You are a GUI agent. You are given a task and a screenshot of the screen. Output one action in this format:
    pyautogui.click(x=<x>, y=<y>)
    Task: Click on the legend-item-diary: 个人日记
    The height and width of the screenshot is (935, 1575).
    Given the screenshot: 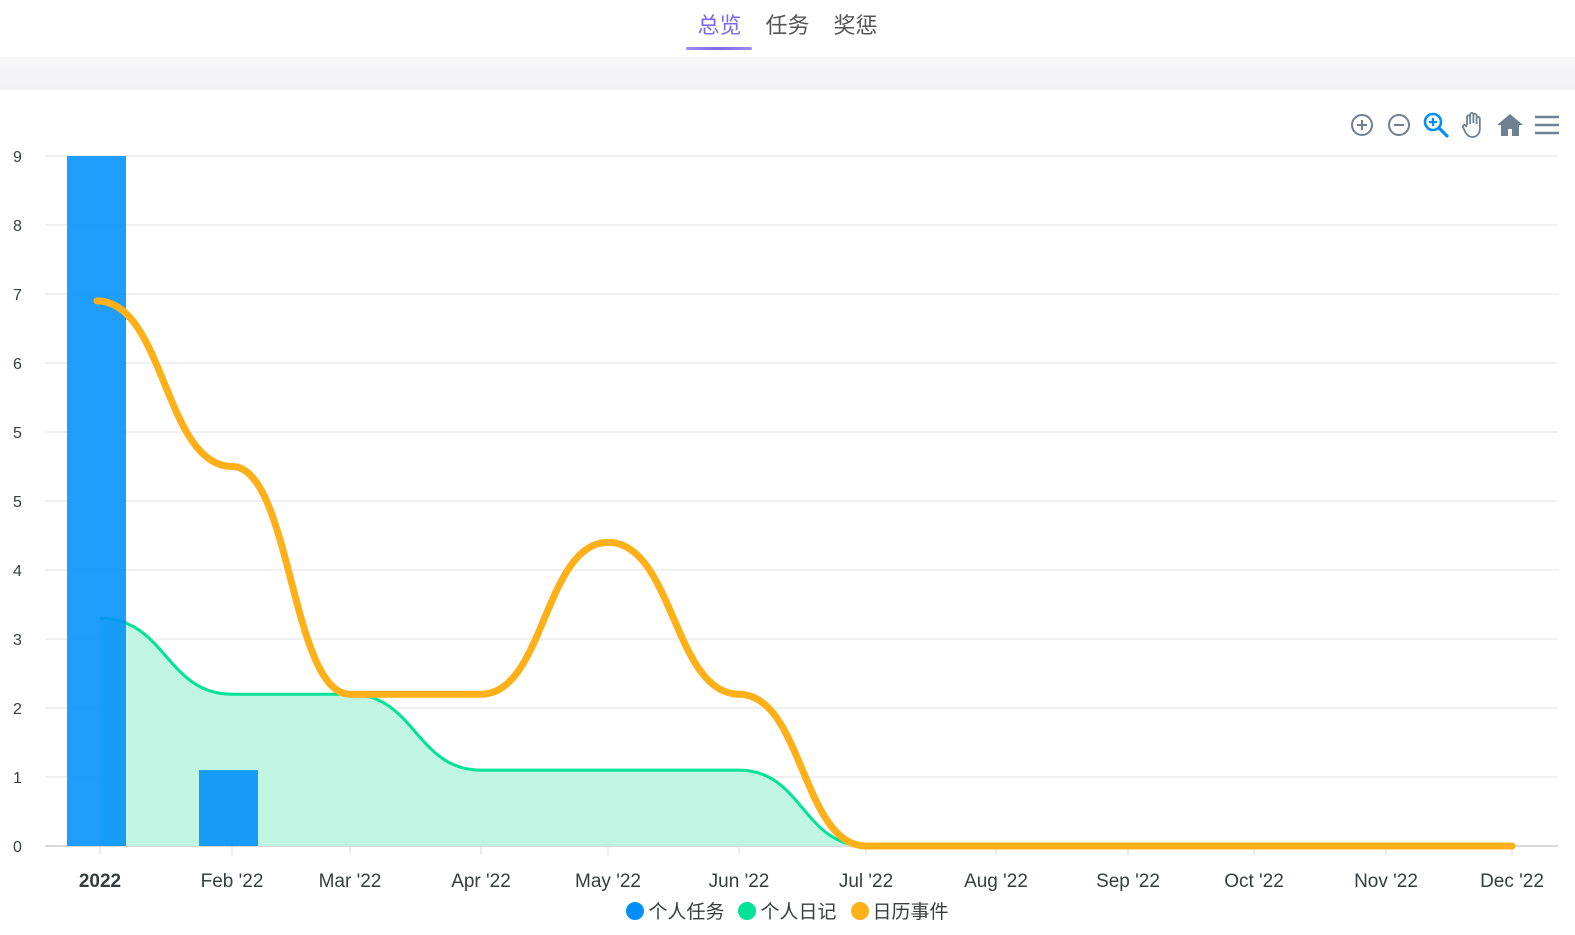 What is the action you would take?
    pyautogui.click(x=787, y=910)
    